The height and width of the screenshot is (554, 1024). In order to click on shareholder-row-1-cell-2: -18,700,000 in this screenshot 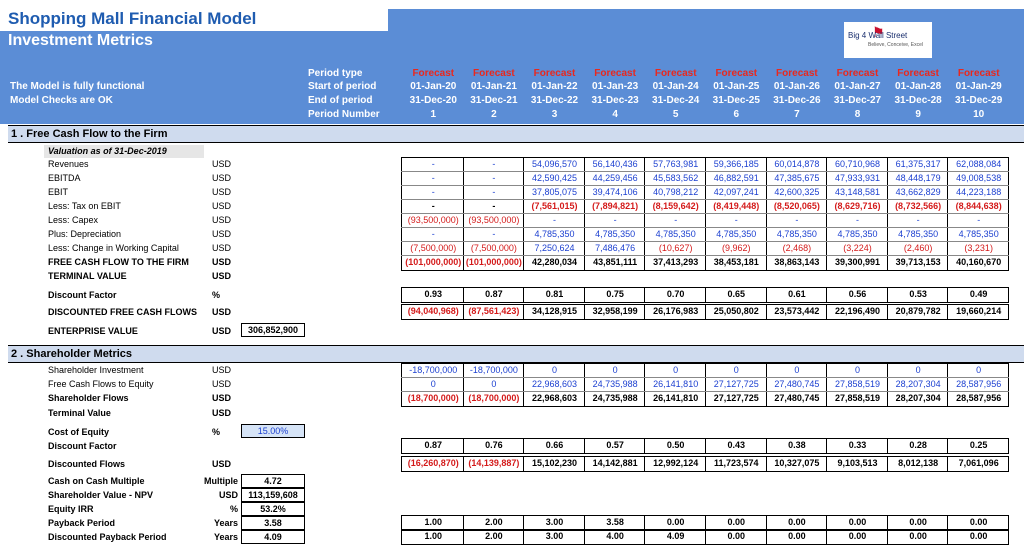, I will do `click(493, 370)`.